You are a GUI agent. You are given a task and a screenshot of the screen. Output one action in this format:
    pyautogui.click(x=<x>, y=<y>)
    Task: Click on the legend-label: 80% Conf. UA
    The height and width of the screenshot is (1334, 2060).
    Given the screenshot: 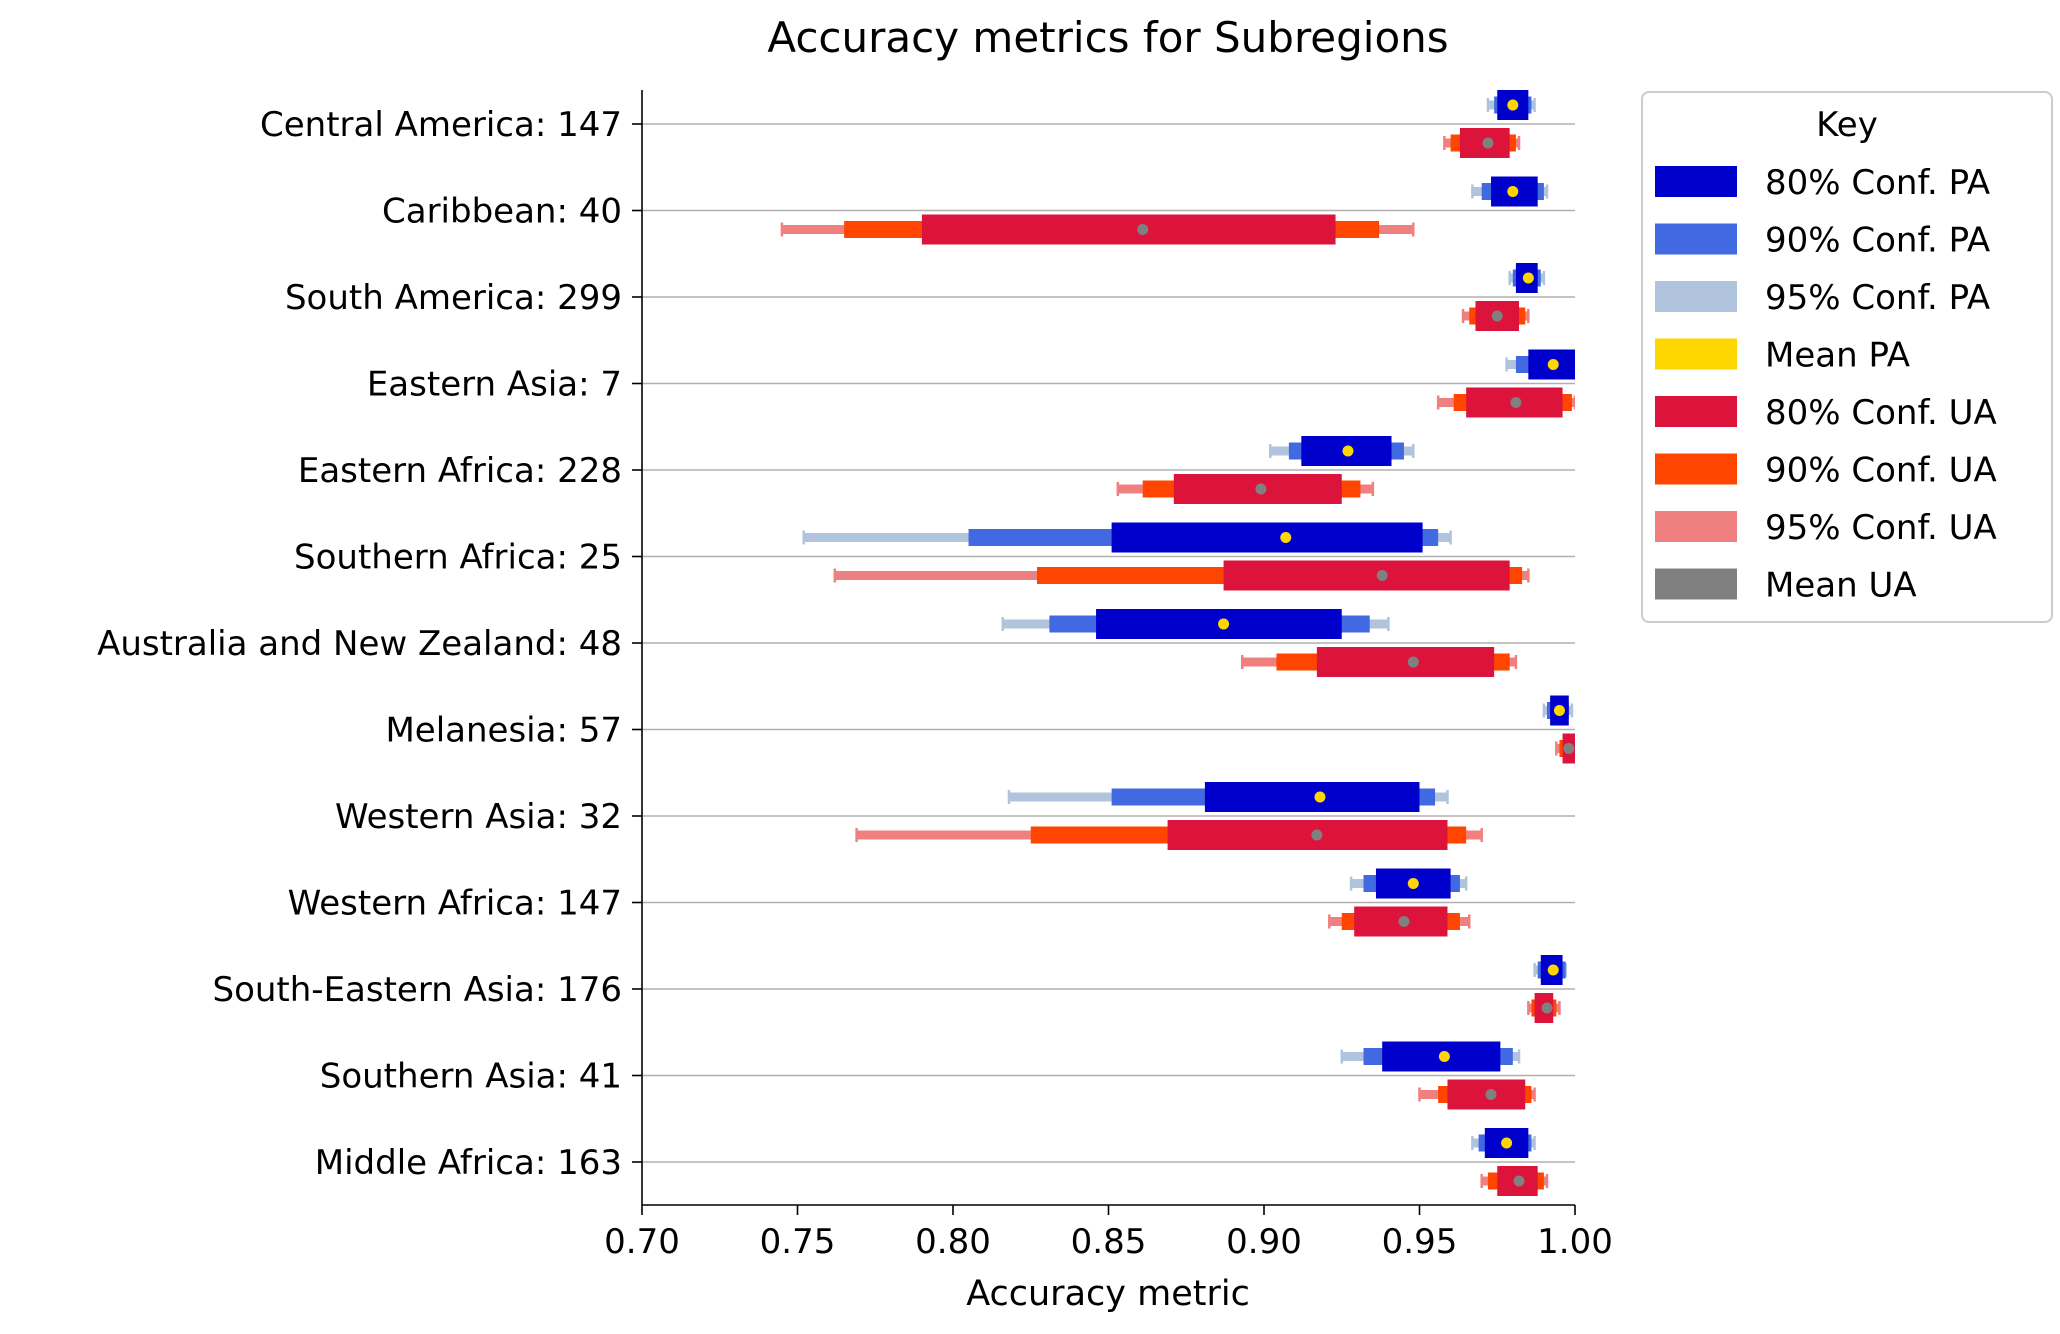 What is the action you would take?
    pyautogui.click(x=1881, y=413)
    